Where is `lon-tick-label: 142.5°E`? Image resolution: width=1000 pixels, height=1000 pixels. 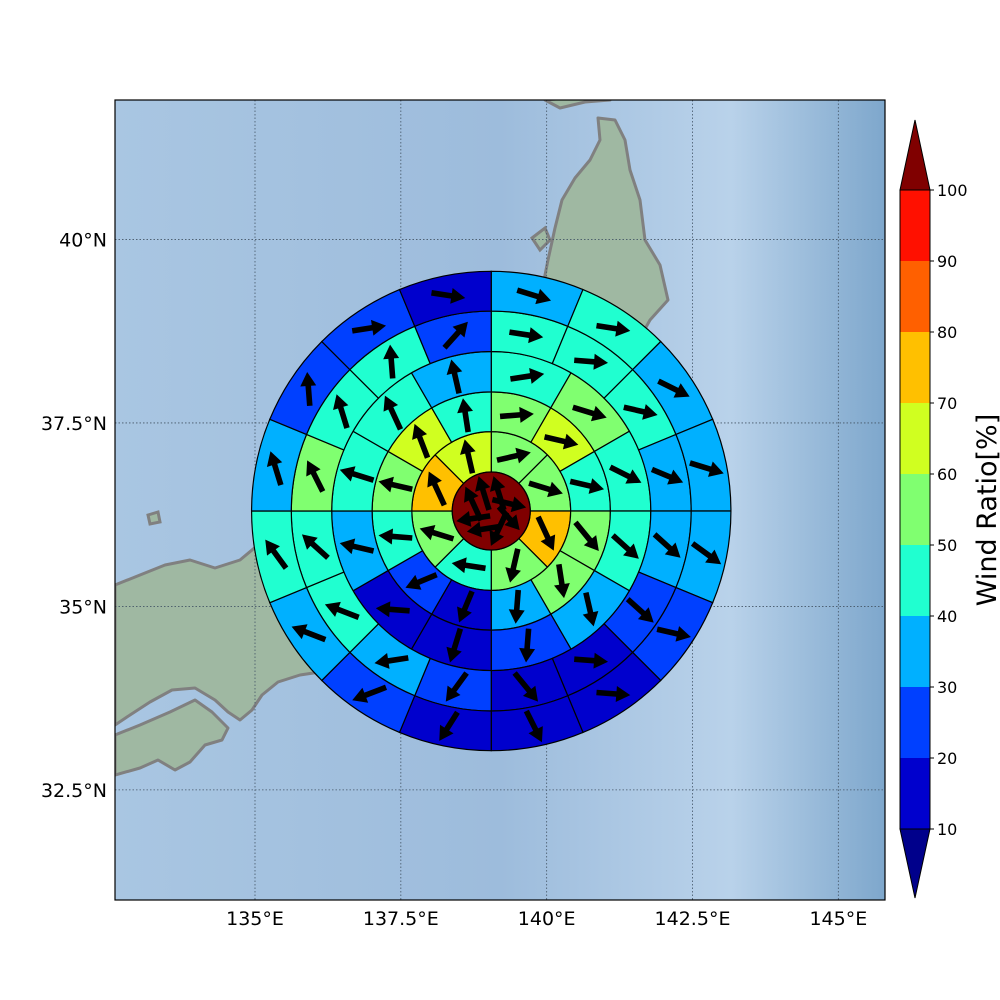 lon-tick-label: 142.5°E is located at coordinates (693, 919).